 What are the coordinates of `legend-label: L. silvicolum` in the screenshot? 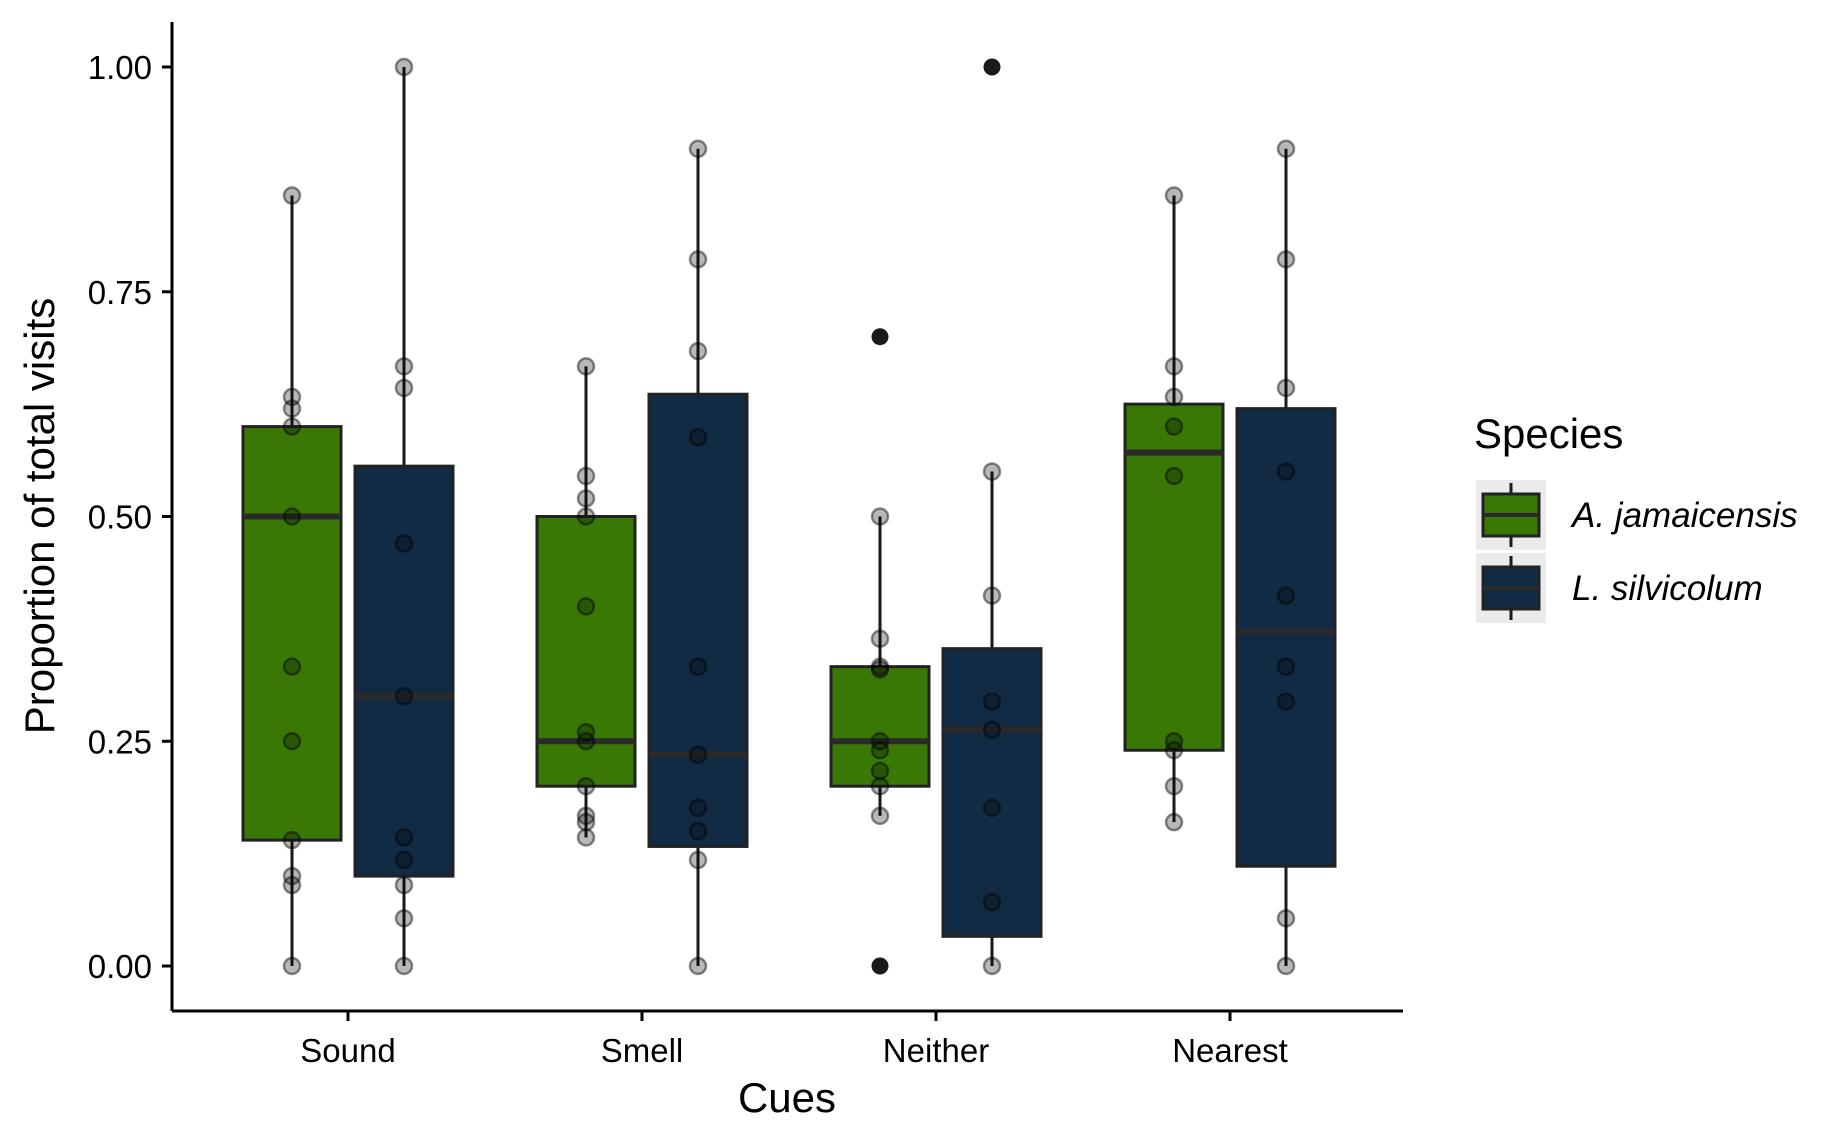 It's located at (1667, 588).